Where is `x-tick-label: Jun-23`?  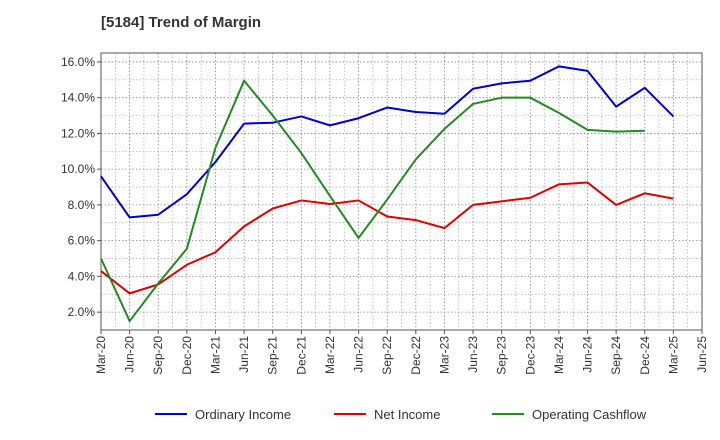 x-tick-label: Jun-23 is located at coordinates (473, 354).